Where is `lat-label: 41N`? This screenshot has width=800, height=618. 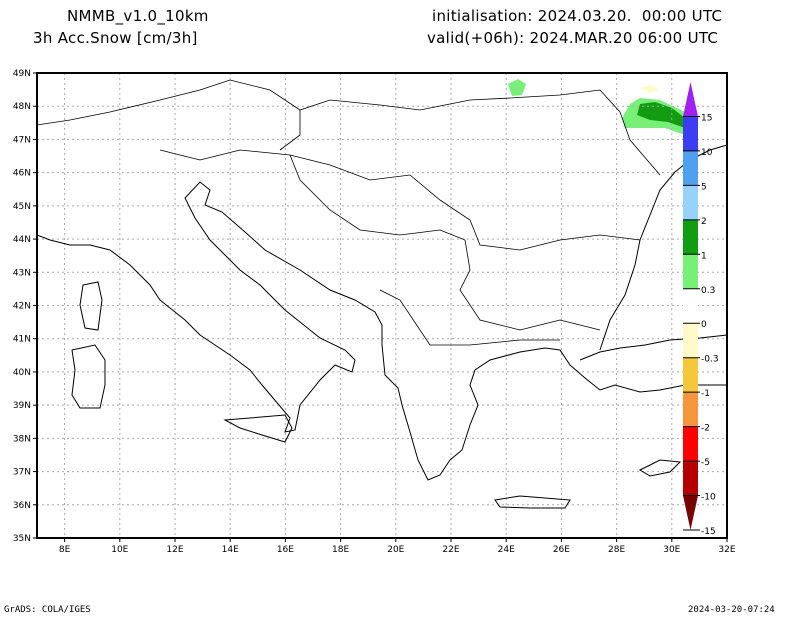 lat-label: 41N is located at coordinates (22, 340).